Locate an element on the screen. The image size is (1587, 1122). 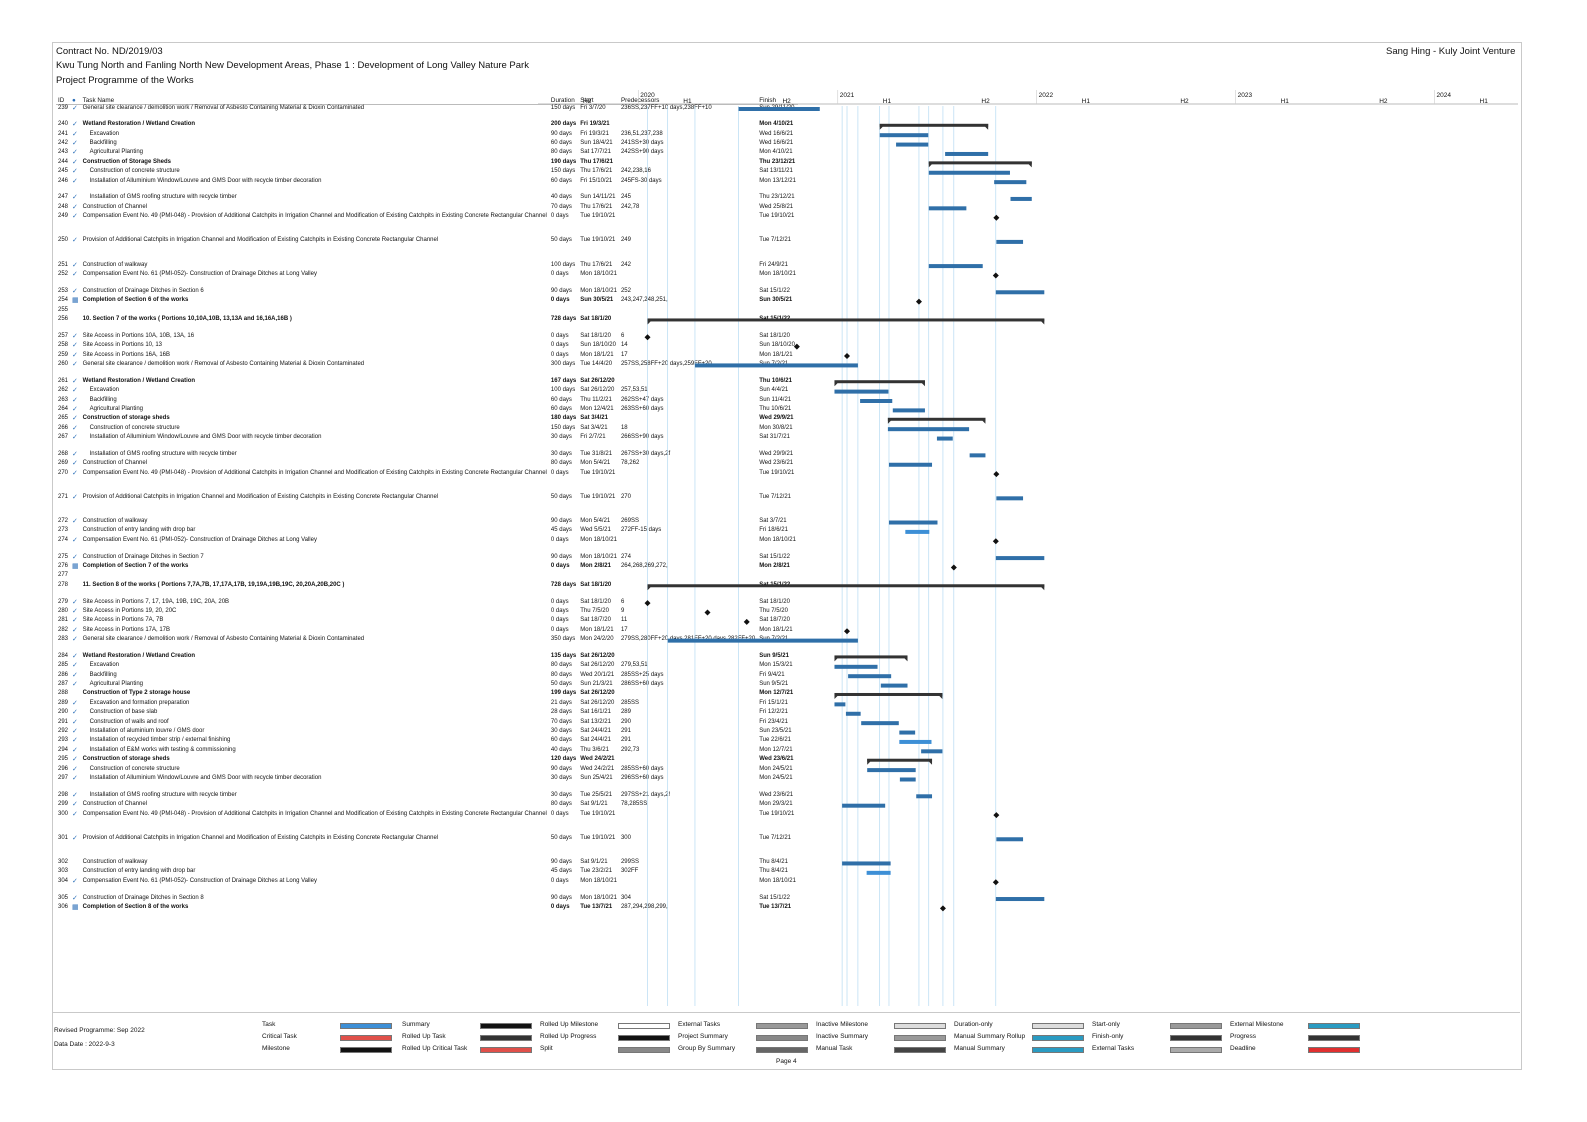
task-finish: Mon 12/7/21 is located at coordinates (776, 693).